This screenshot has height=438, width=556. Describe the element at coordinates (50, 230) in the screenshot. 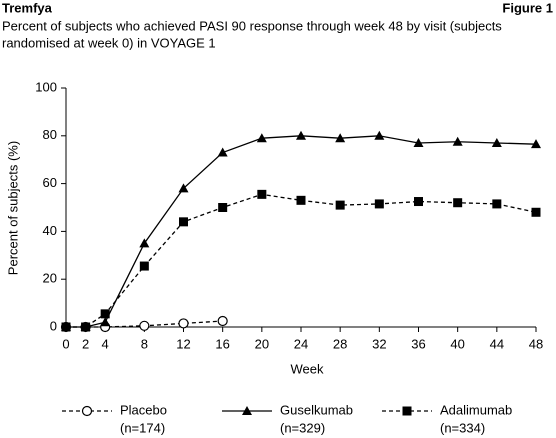

I see `y-tick-label: 40` at that location.